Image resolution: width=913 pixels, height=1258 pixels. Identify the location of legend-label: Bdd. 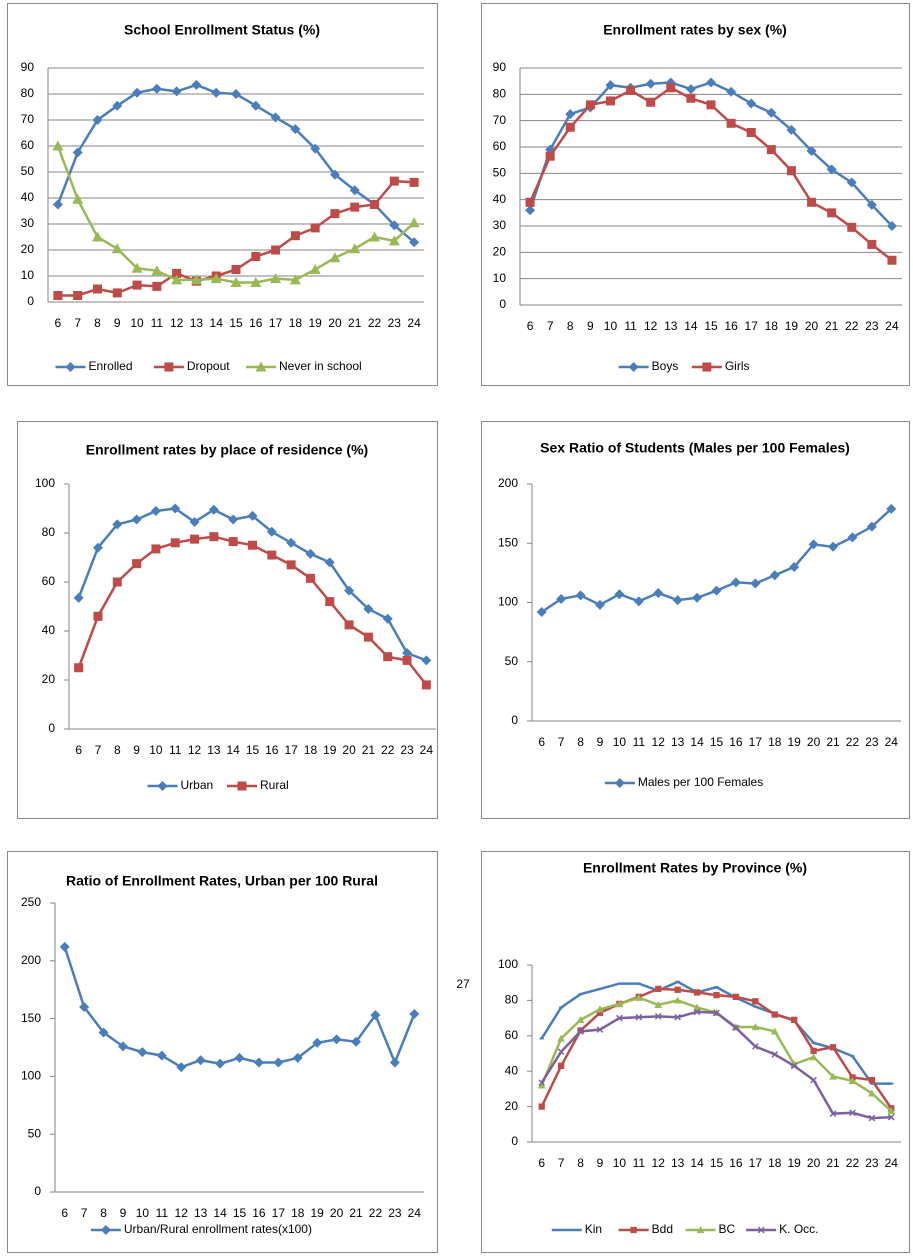
(662, 1229).